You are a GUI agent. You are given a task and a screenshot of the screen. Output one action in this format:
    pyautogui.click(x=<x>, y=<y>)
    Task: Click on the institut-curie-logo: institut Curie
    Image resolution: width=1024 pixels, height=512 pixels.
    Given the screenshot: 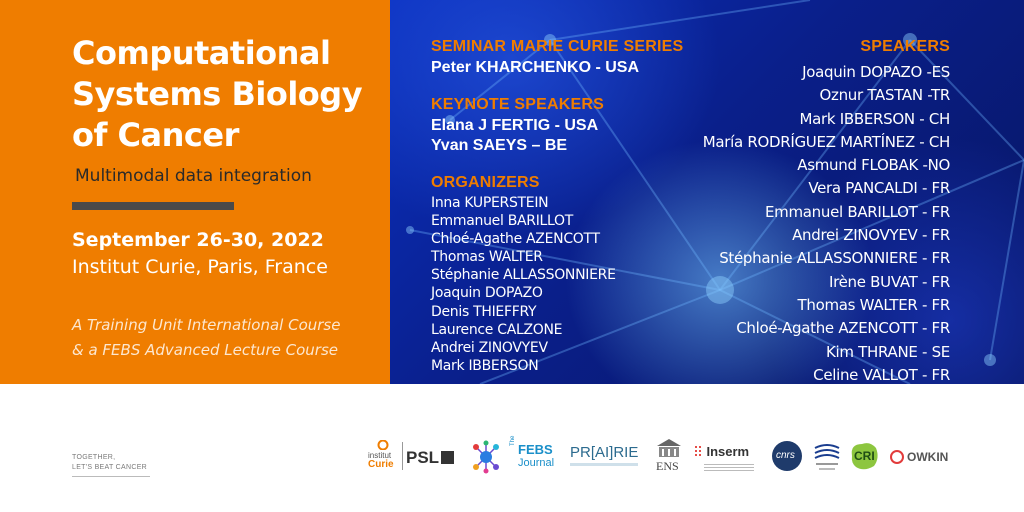 What is the action you would take?
    pyautogui.click(x=383, y=456)
    